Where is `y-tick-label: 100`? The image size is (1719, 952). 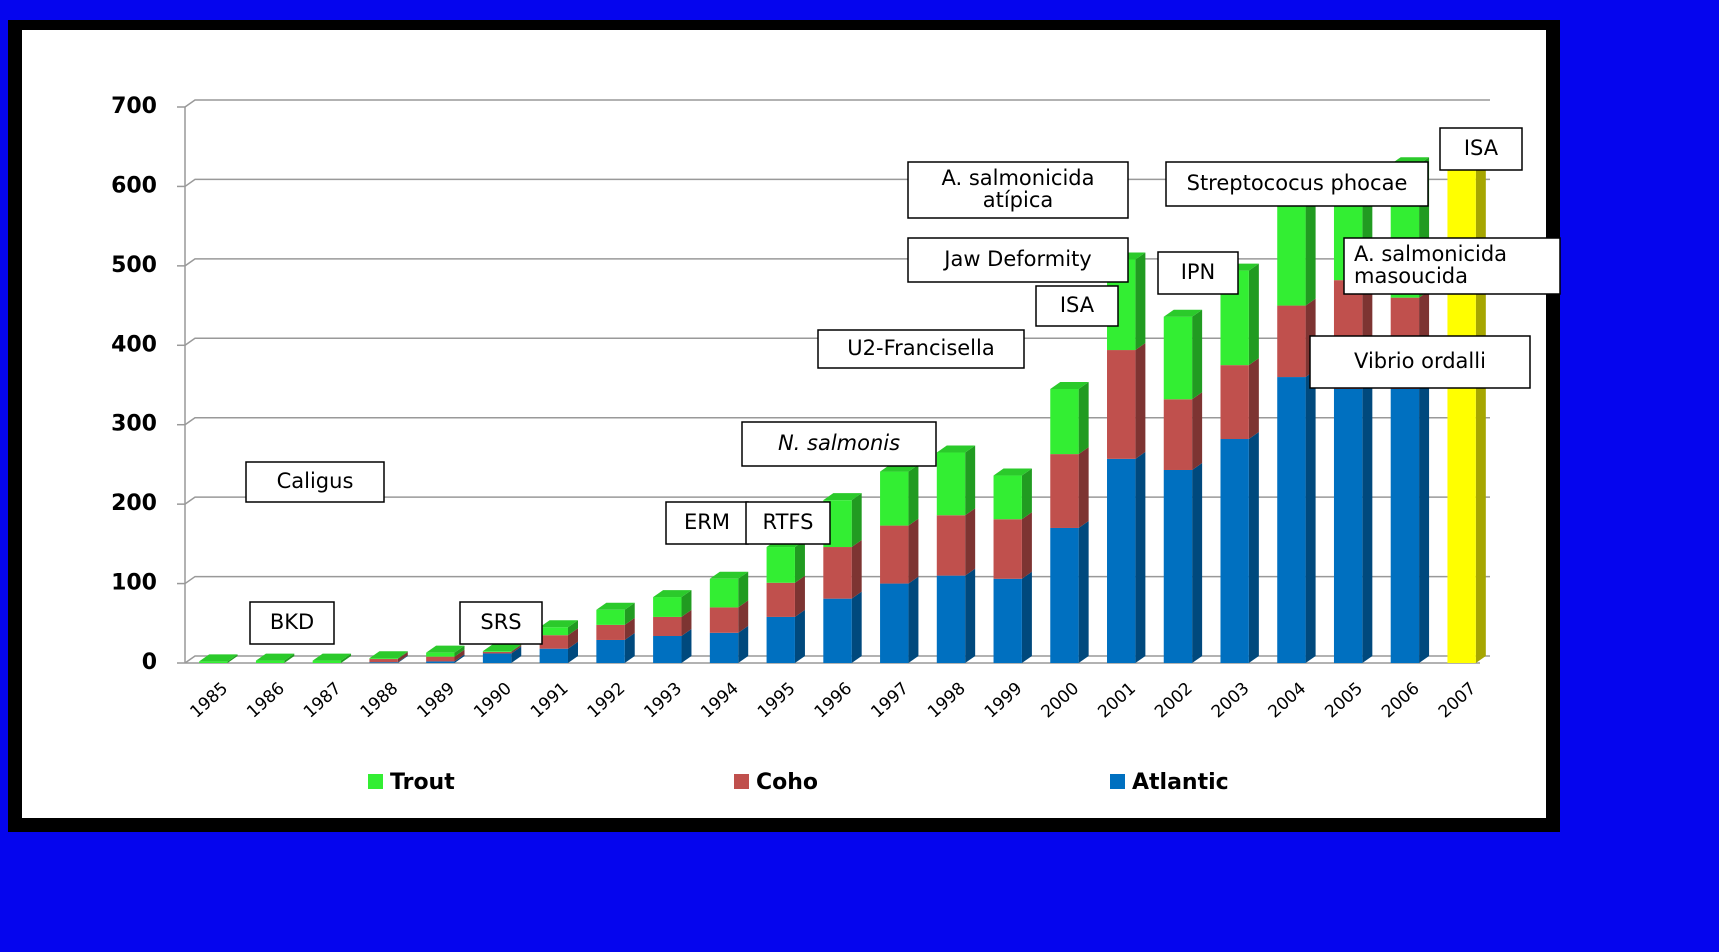 y-tick-label: 100 is located at coordinates (134, 583).